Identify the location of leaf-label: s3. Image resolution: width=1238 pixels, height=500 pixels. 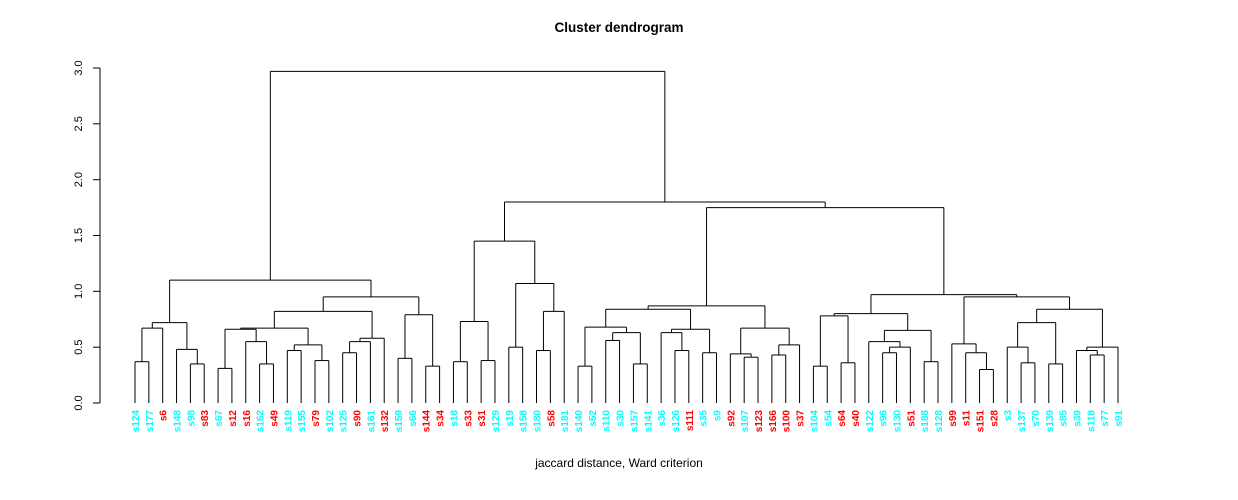
(1008, 416).